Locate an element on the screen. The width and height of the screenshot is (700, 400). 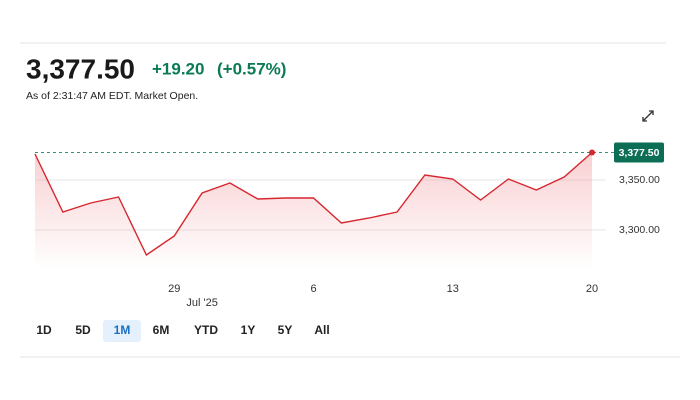
range-selector: 1D 5D 1M 6M YTD 1Y 5Y All is located at coordinates (183, 331).